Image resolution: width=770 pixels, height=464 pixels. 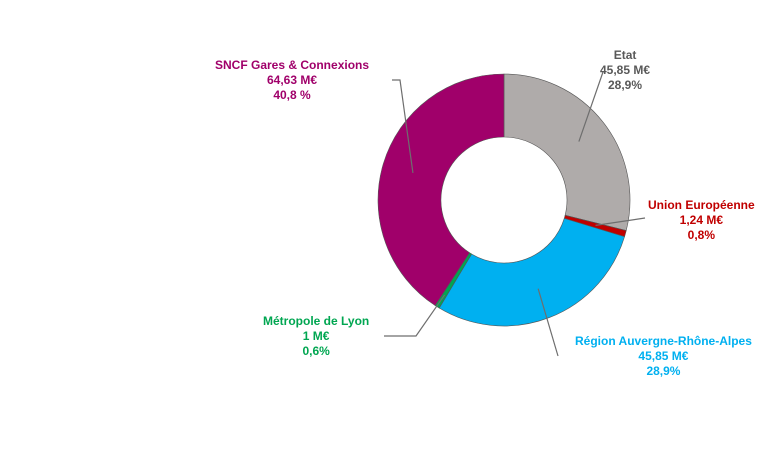 I want to click on slice-r-gion-auvergne-rh-ne-alpes, so click(x=531, y=272).